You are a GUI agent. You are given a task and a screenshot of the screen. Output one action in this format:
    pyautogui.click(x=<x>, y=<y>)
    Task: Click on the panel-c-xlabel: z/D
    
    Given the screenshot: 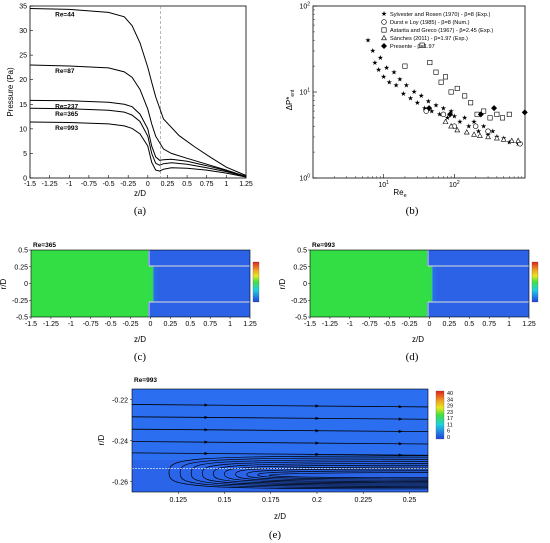 What is the action you would take?
    pyautogui.click(x=140, y=339)
    